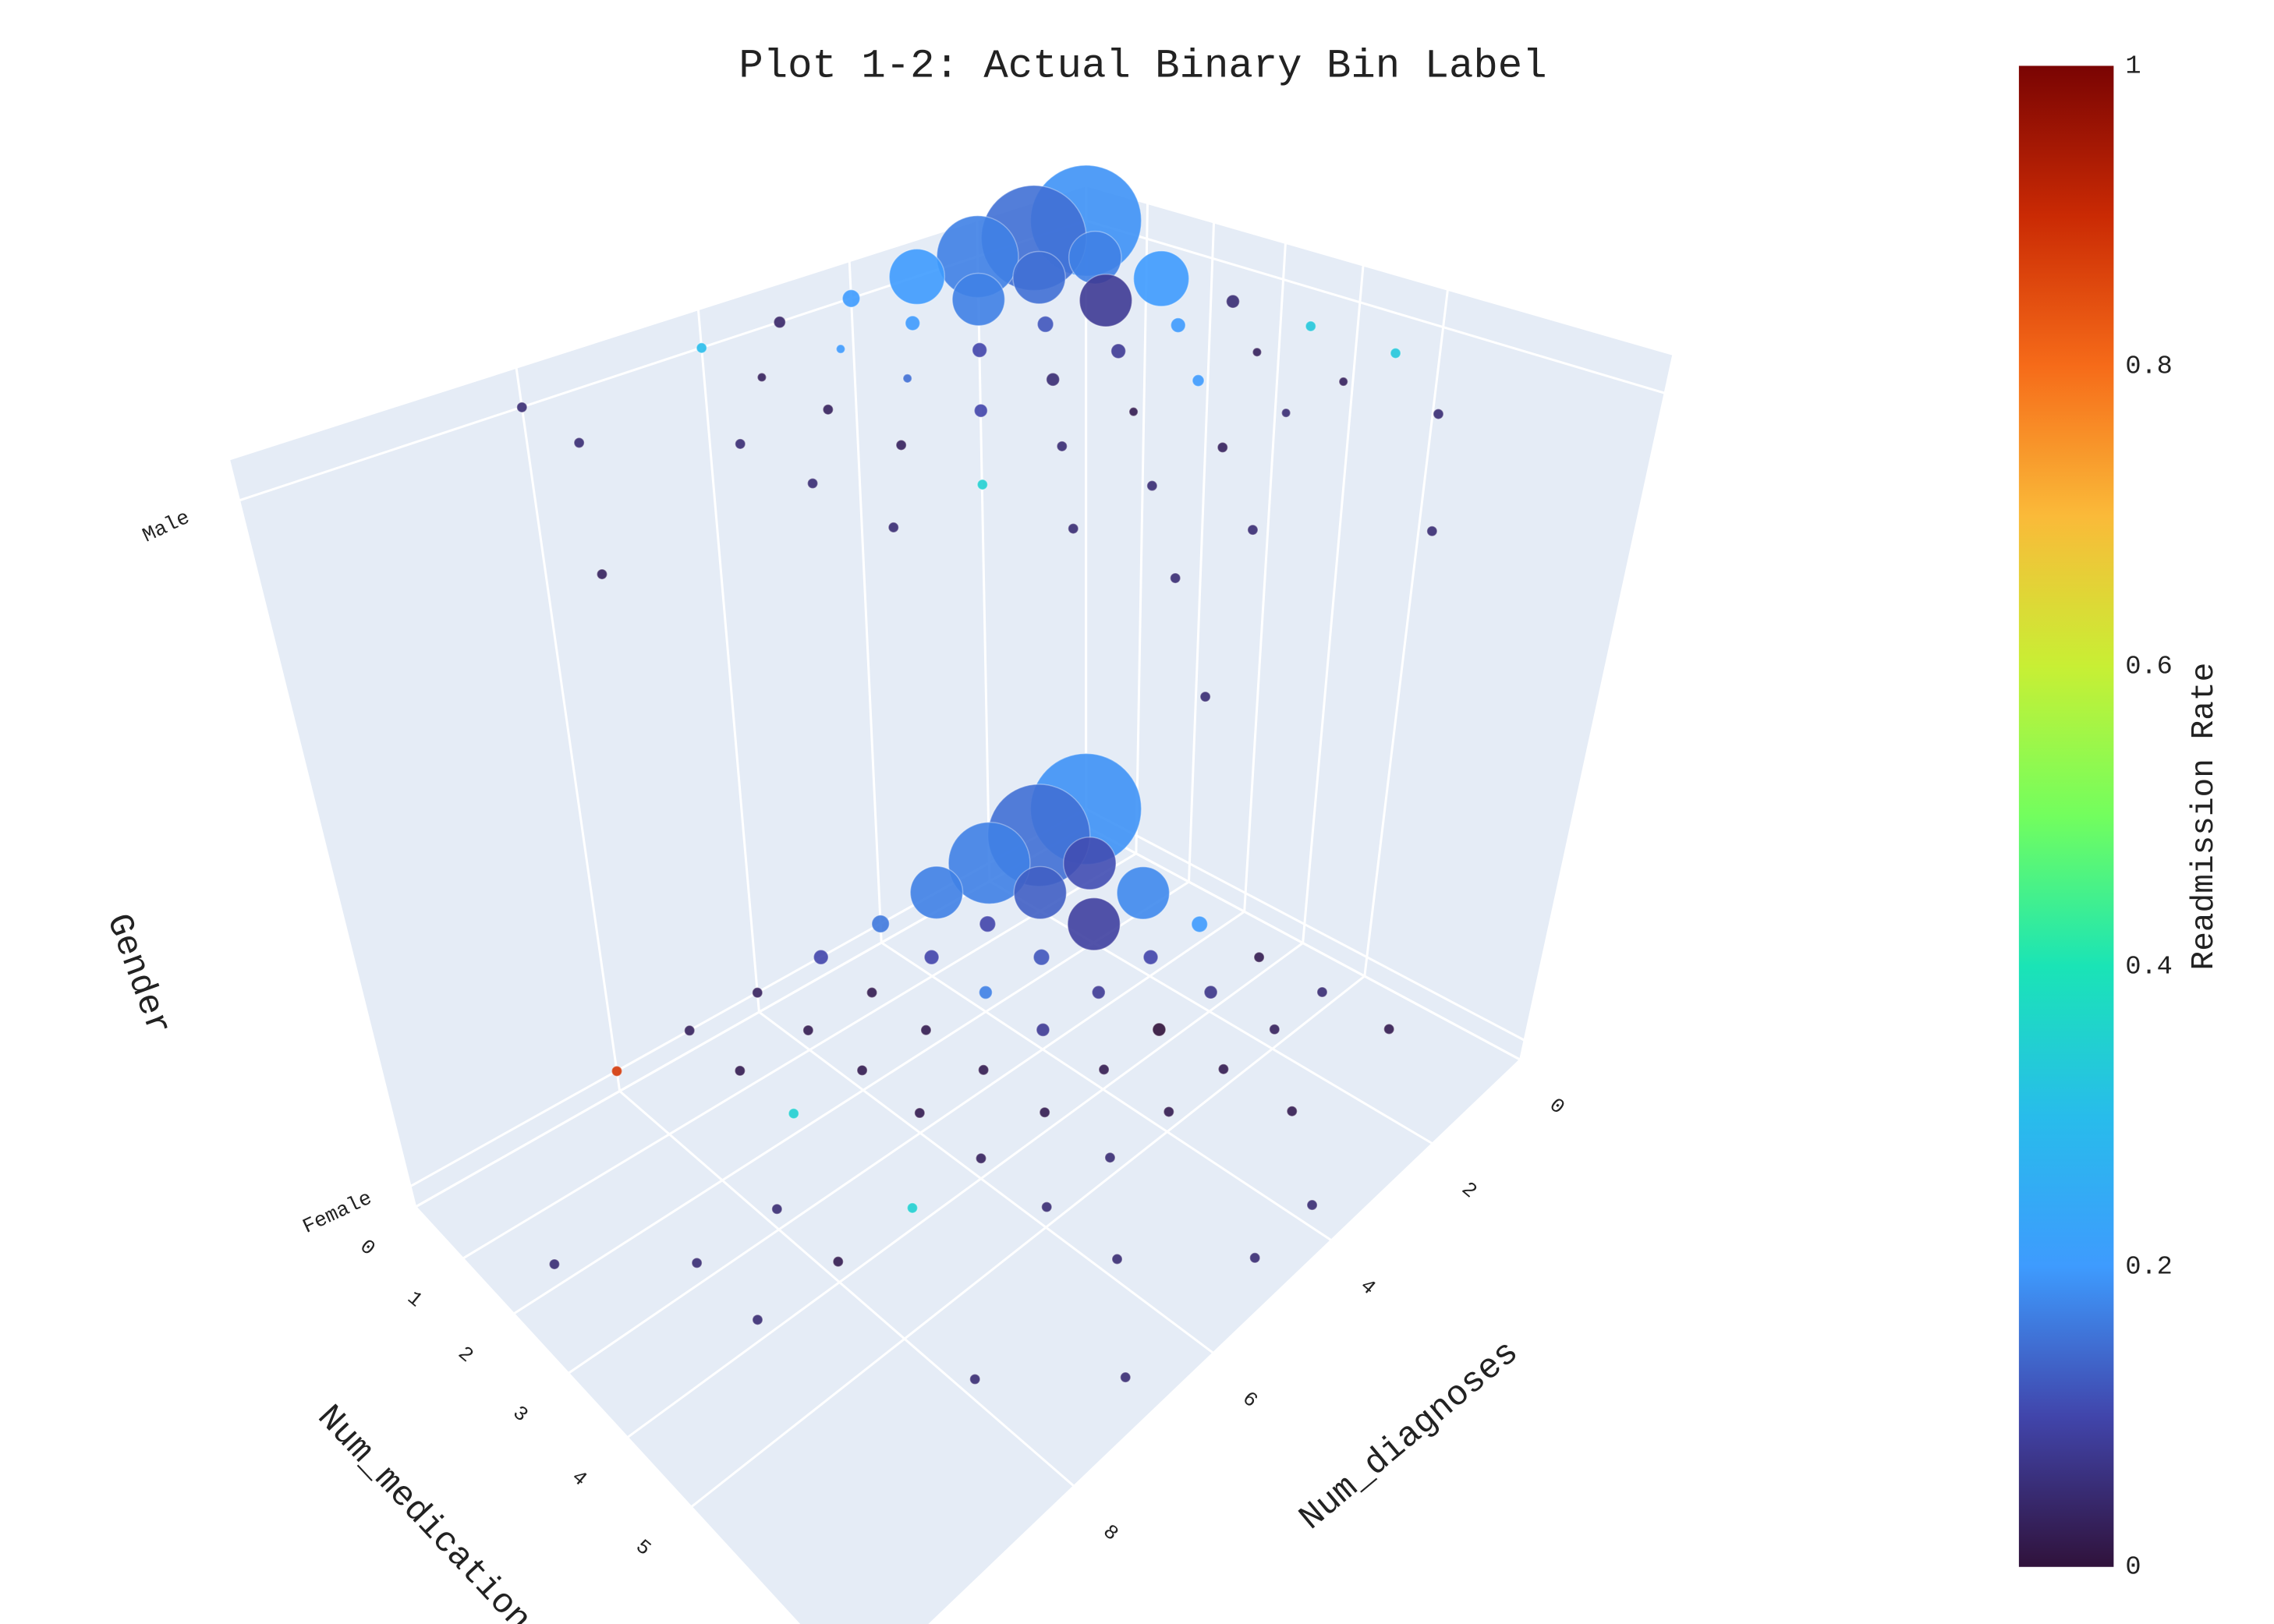 The image size is (2274, 1624). Describe the element at coordinates (1557, 1106) in the screenshot. I see `y-tick-label: 0` at that location.